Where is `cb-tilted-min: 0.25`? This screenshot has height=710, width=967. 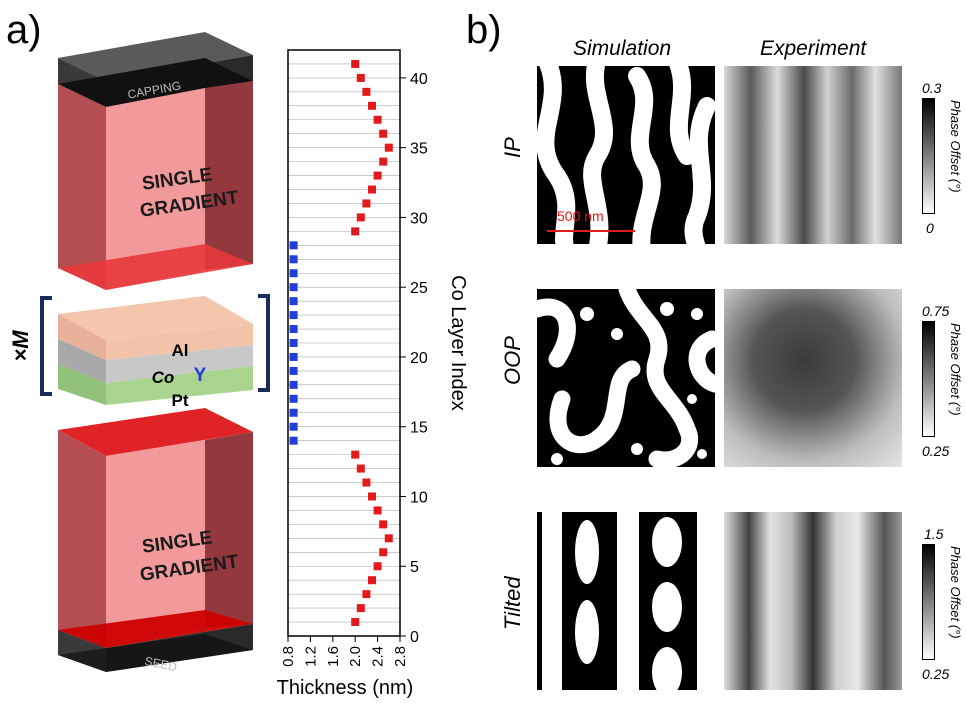
cb-tilted-min: 0.25 is located at coordinates (936, 674).